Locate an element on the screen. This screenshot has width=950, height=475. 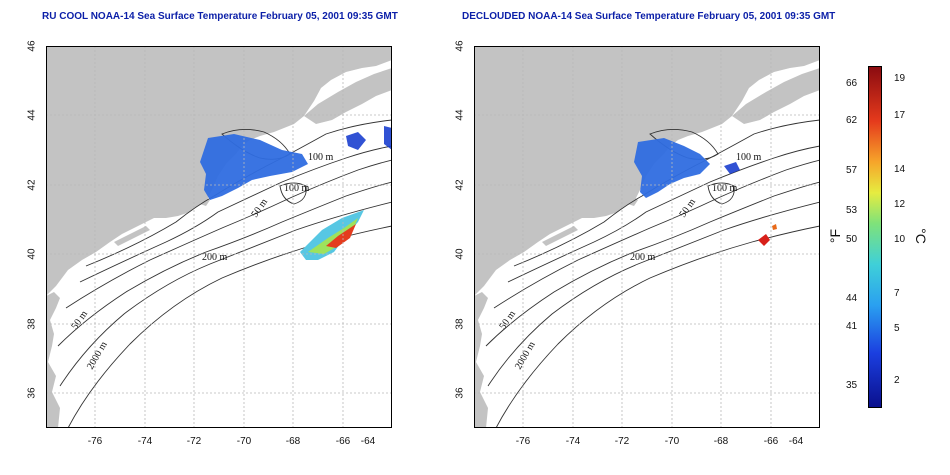
colorbar-f-tick: 50 is located at coordinates (852, 239).